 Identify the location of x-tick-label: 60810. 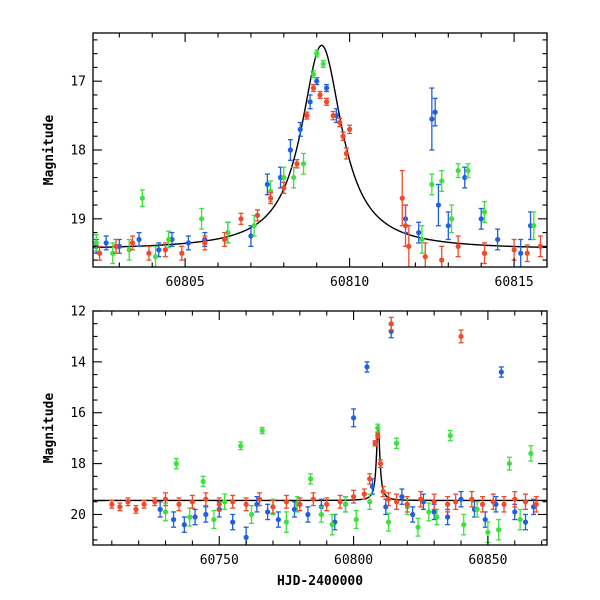
(349, 282).